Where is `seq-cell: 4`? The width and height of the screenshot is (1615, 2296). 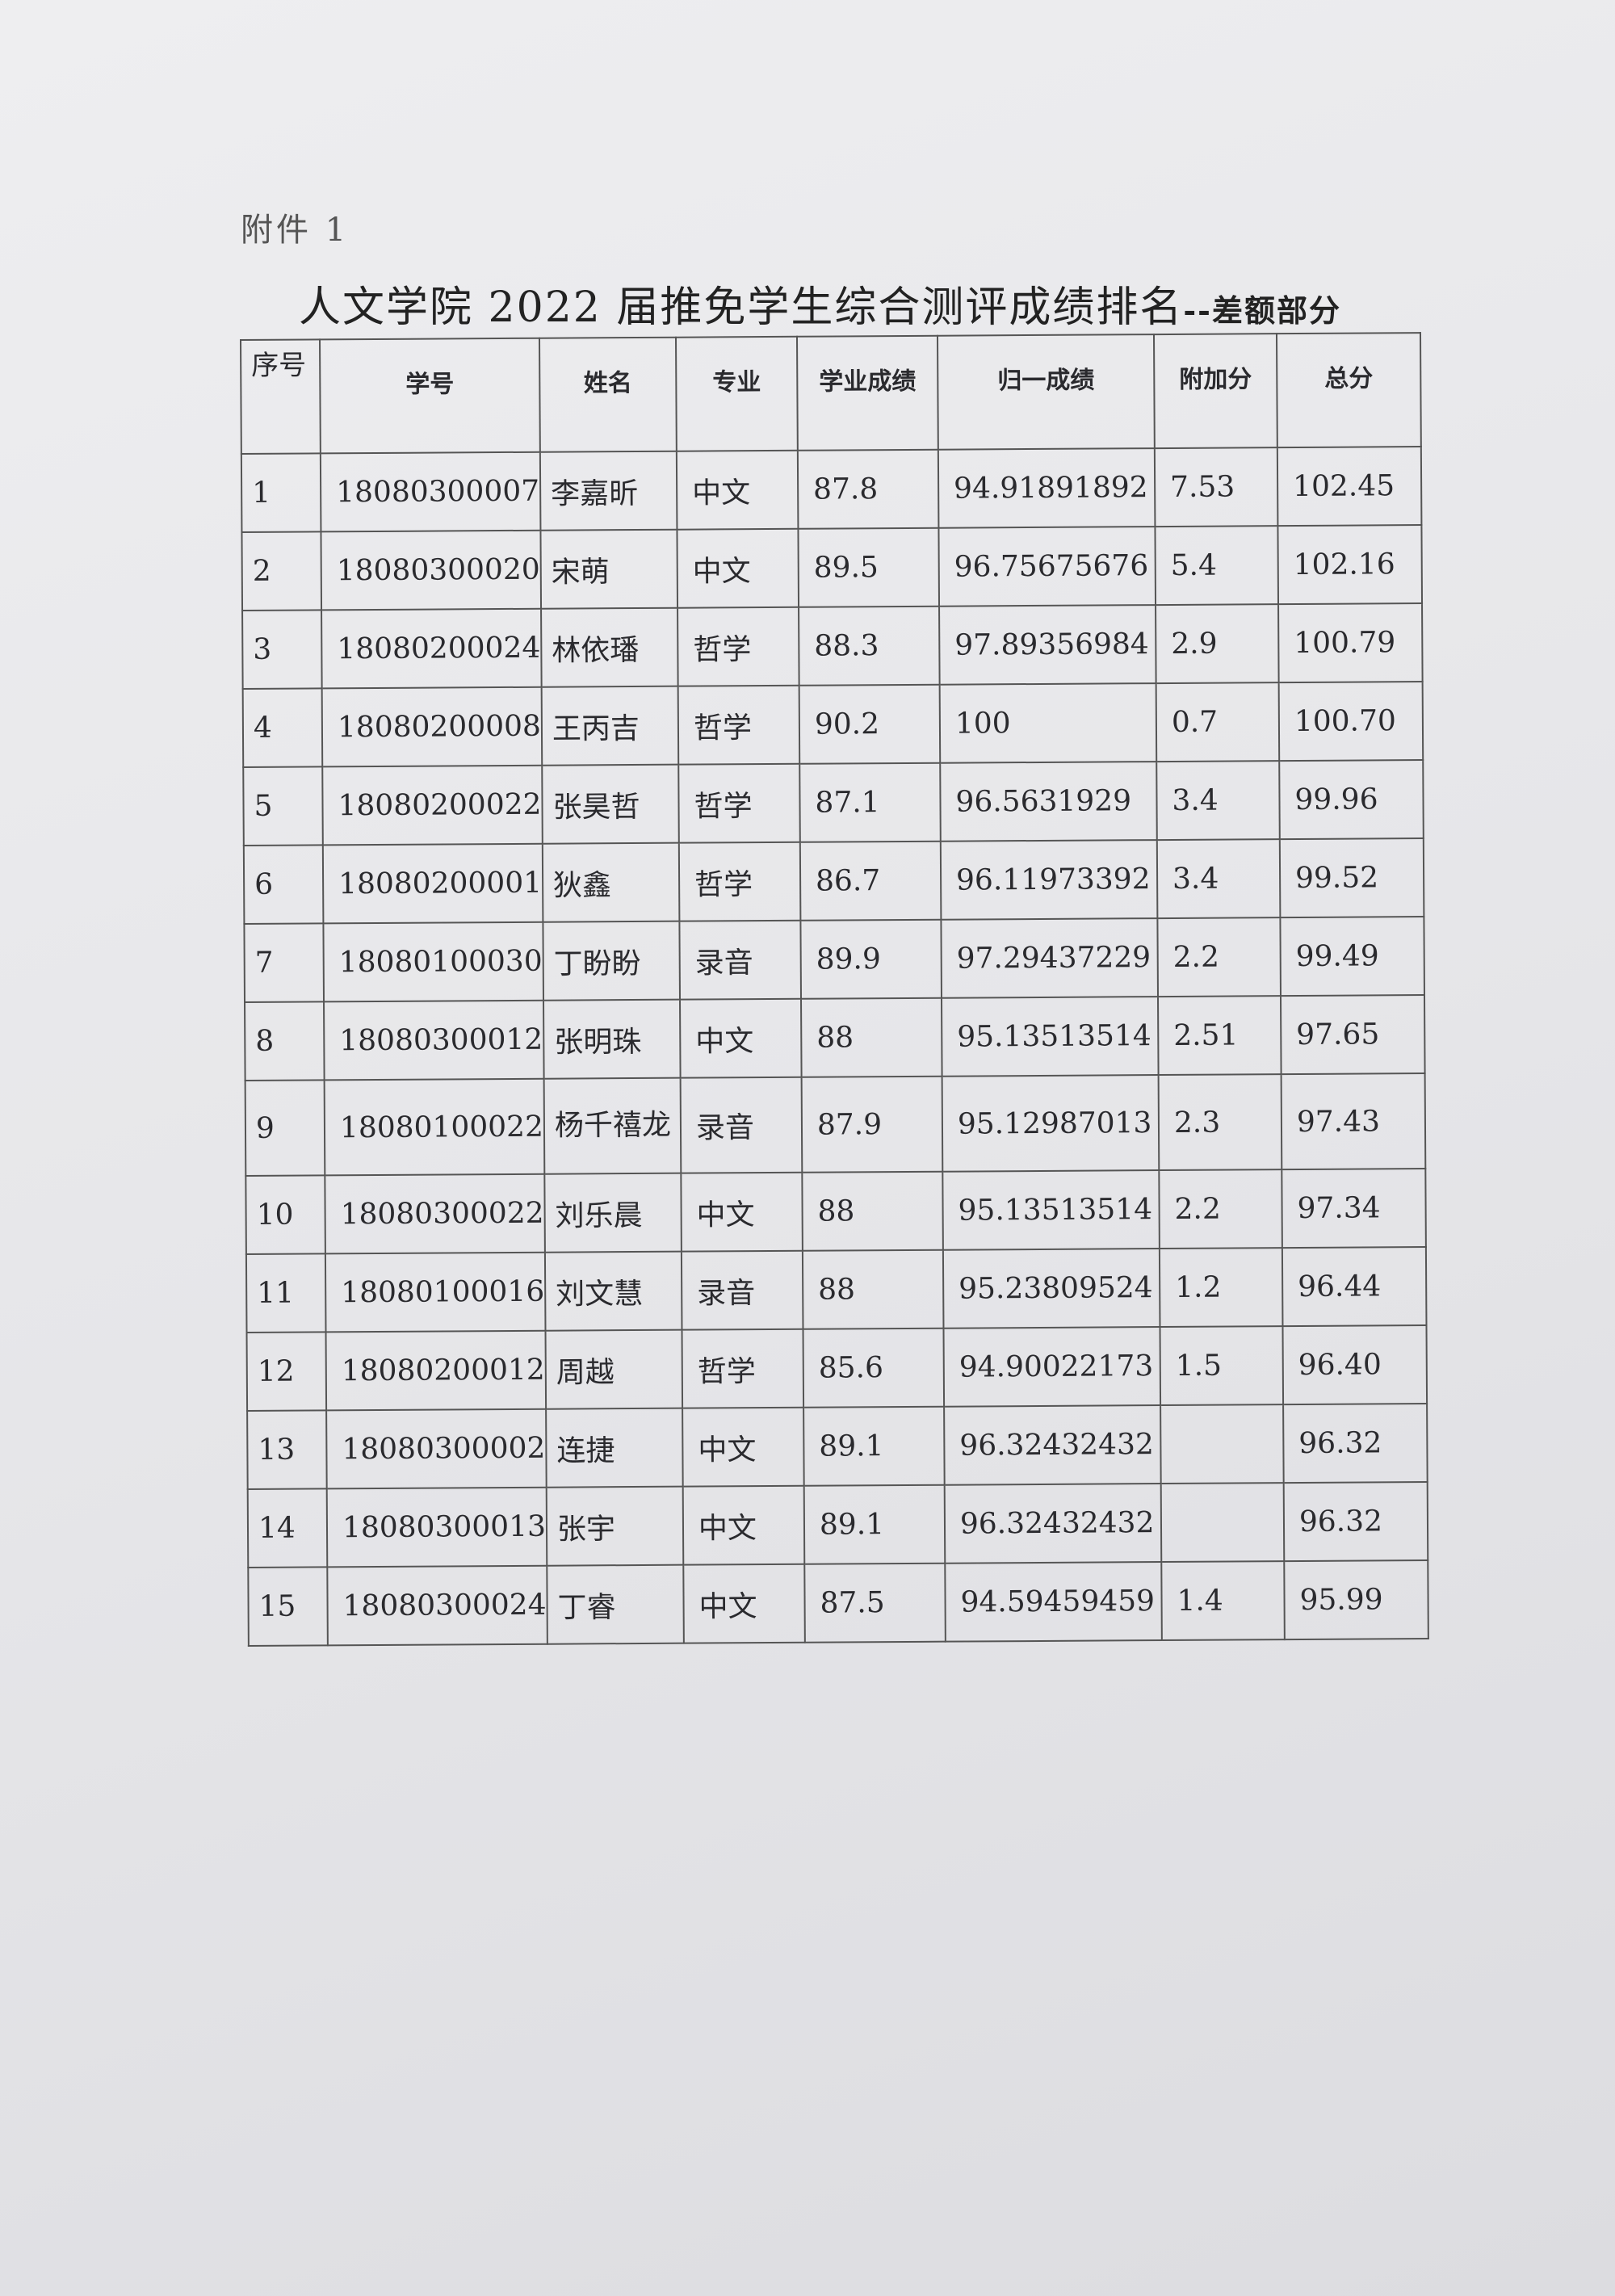
seq-cell: 4 is located at coordinates (283, 727).